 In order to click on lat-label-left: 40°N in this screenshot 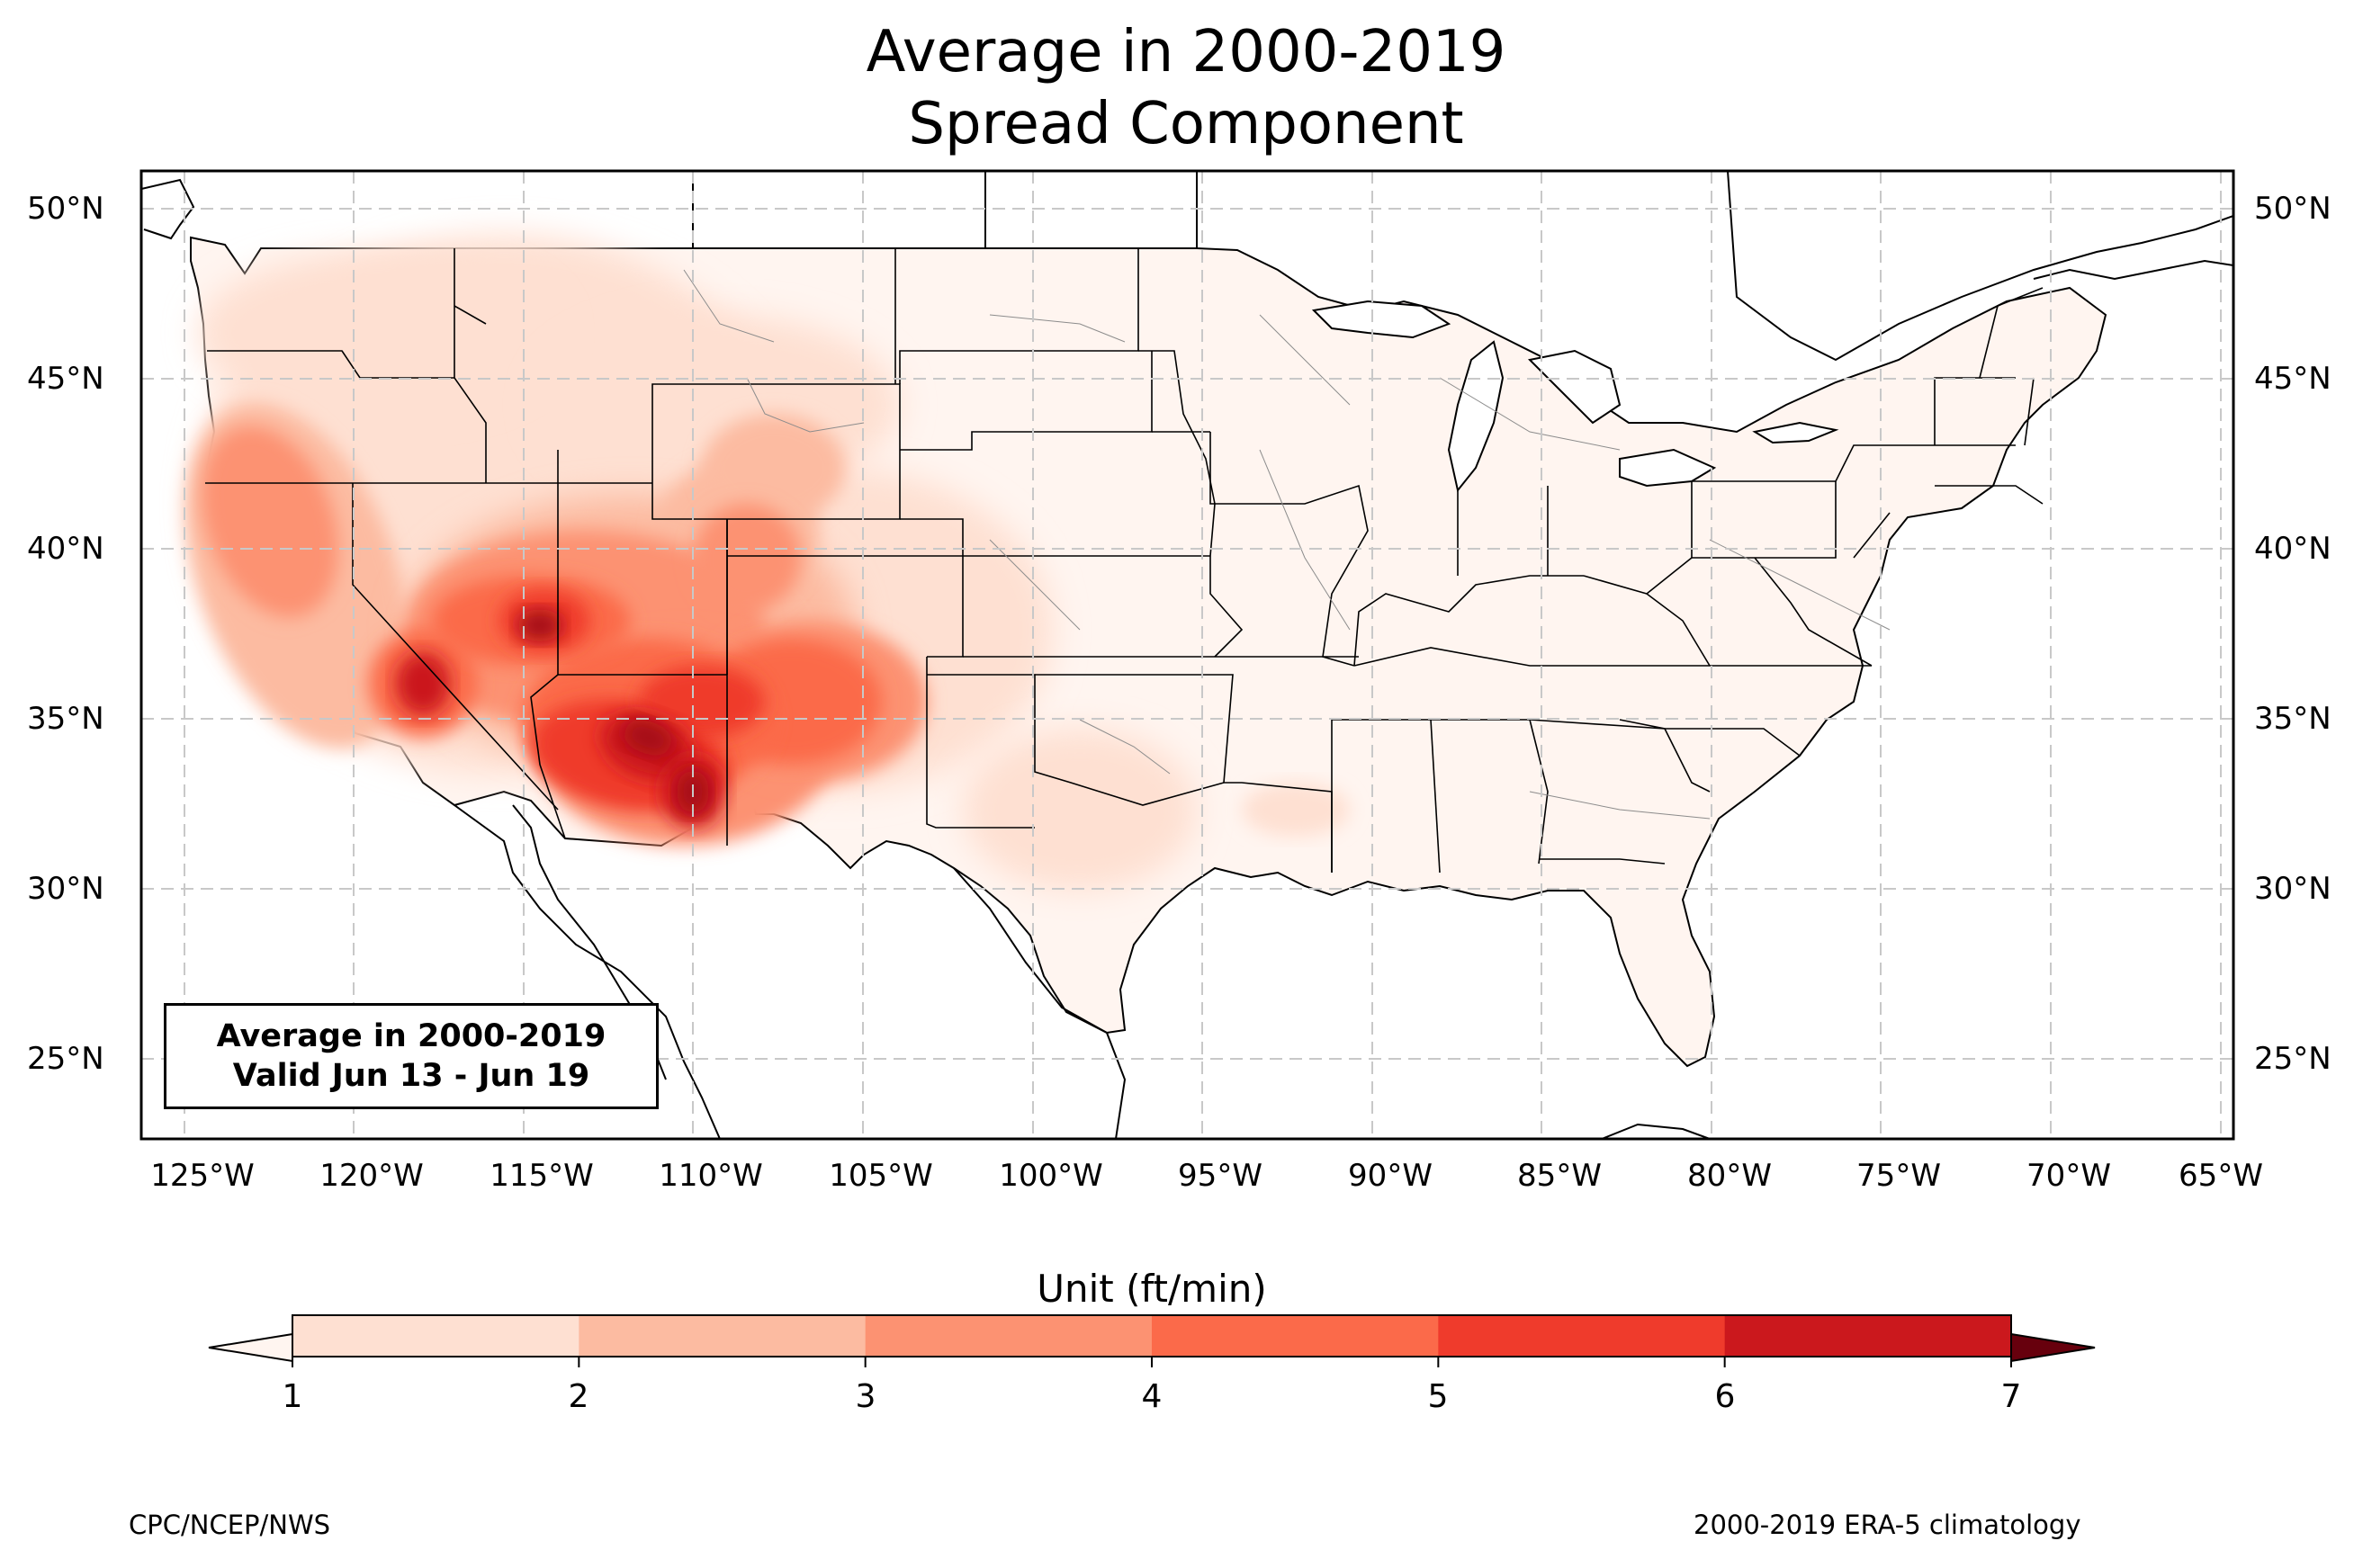, I will do `click(65, 549)`.